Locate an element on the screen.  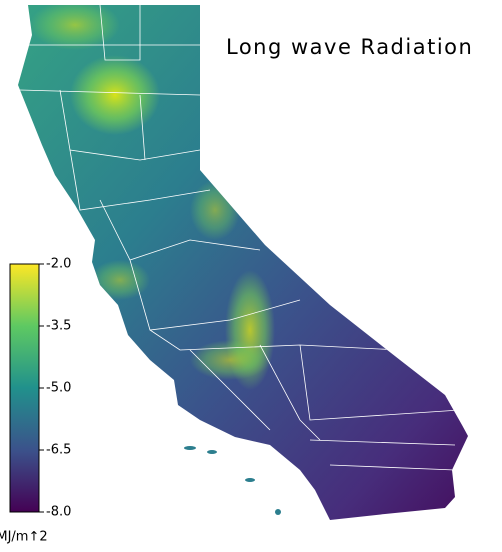
islands is located at coordinates (232, 480).